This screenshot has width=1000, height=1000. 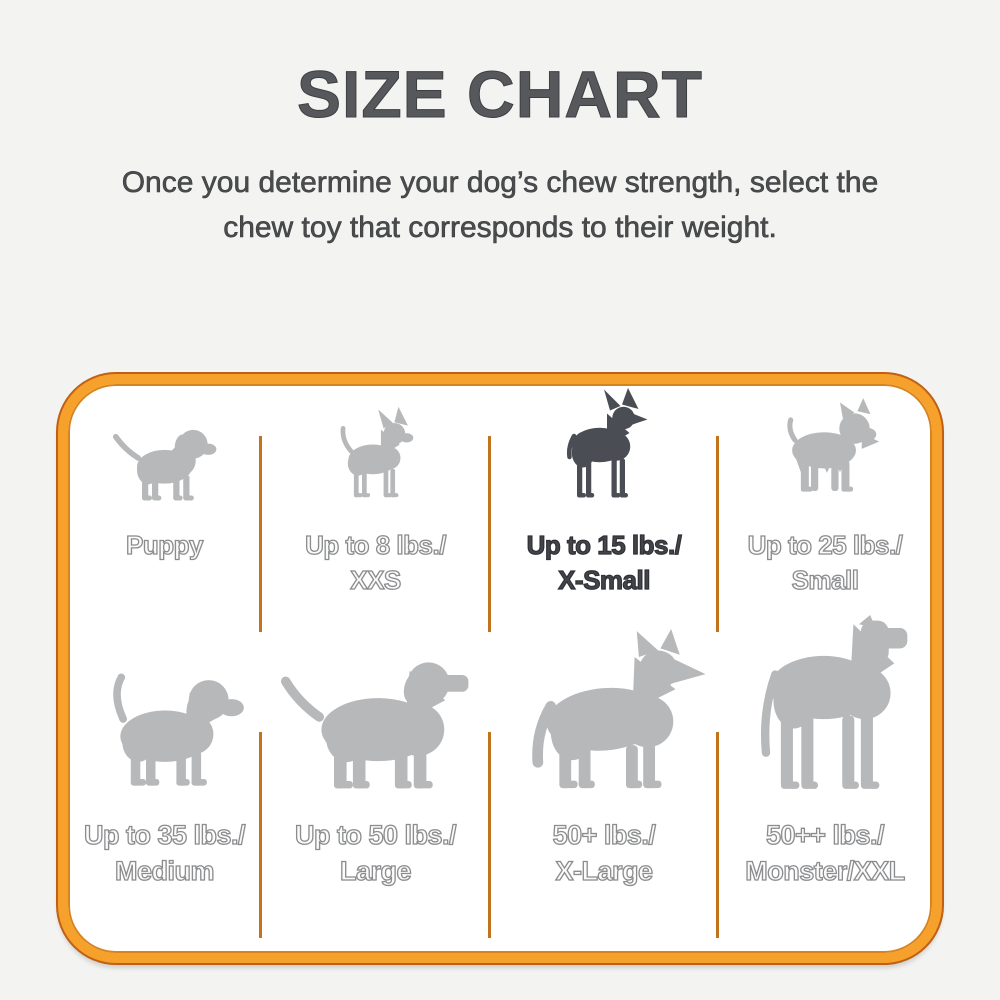 I want to click on size-cell-small: Up to 25 lbs./ Small, so click(x=825, y=507).